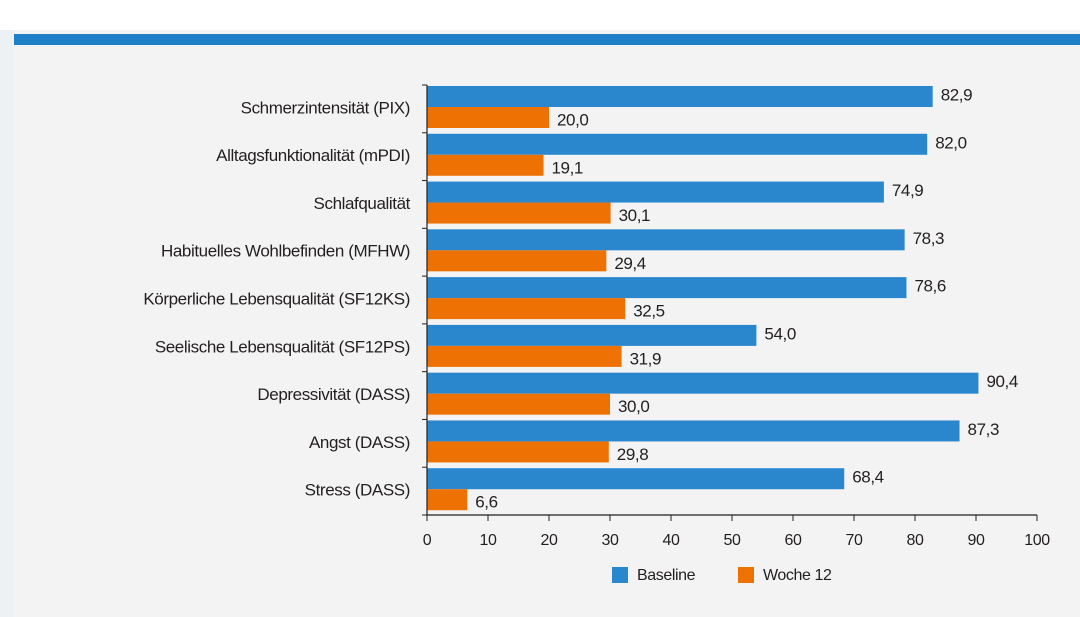  I want to click on value-label: 30,0, so click(634, 406).